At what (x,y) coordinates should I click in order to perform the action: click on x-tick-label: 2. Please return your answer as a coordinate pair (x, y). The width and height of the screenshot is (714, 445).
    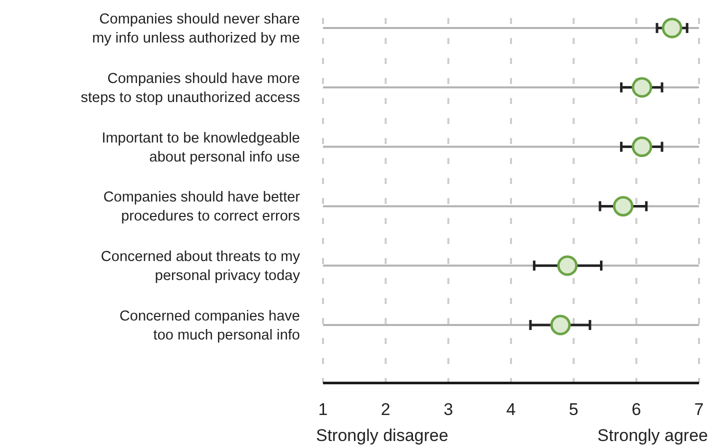
    Looking at the image, I should click on (385, 409).